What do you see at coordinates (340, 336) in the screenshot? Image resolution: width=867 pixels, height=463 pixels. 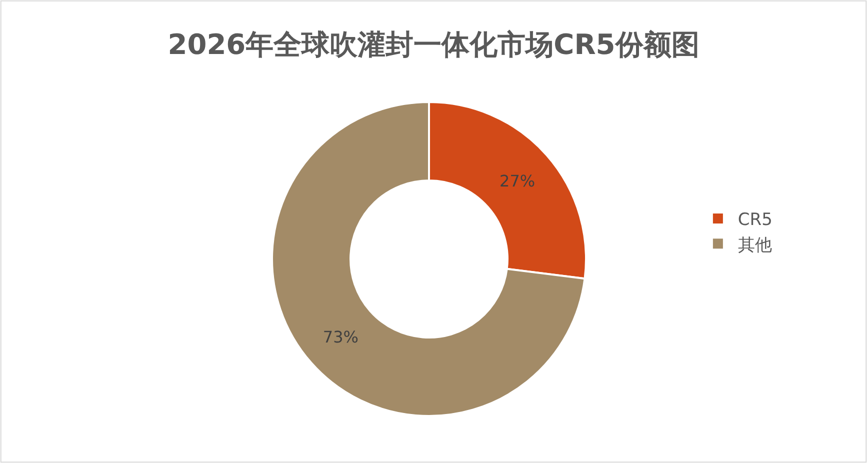 I see `data-label: 73%` at bounding box center [340, 336].